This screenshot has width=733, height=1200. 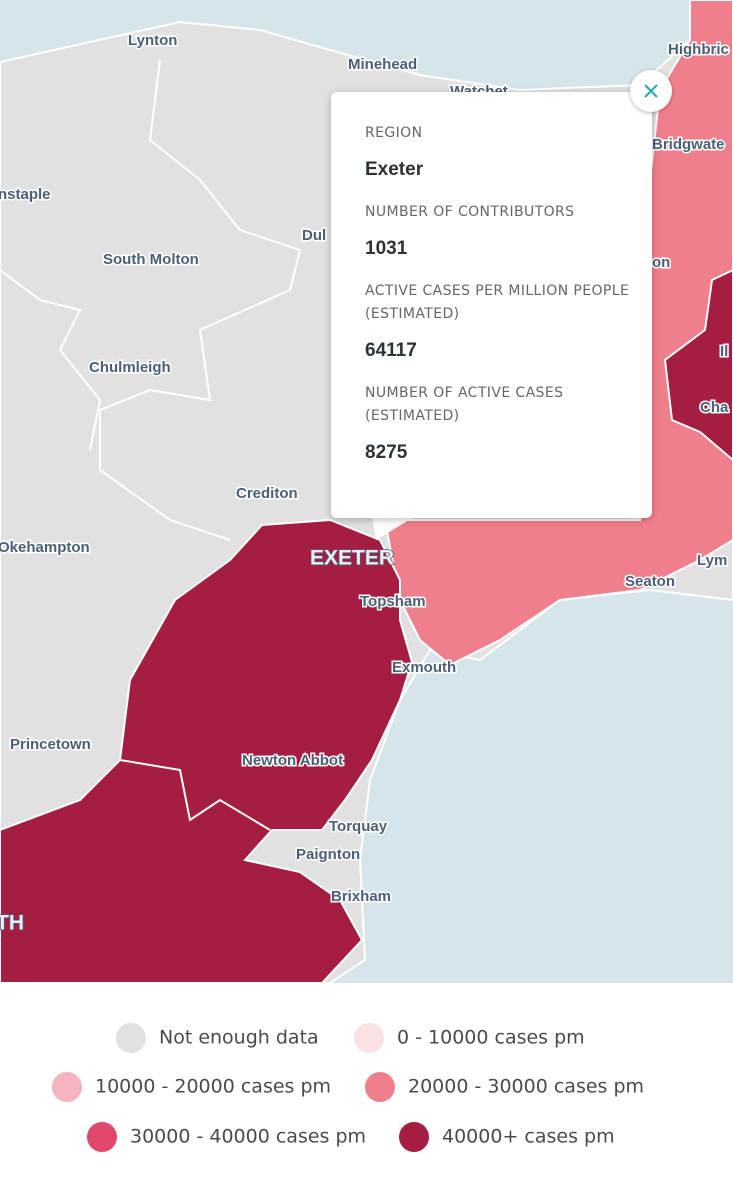 What do you see at coordinates (248, 1137) in the screenshot?
I see `legend-label: 30000 - 40000 cases pm` at bounding box center [248, 1137].